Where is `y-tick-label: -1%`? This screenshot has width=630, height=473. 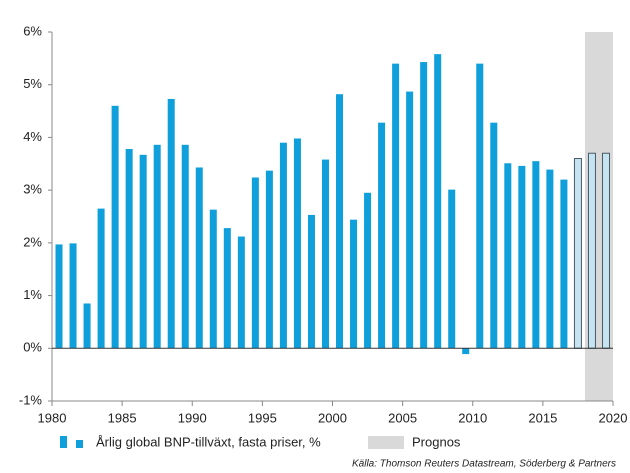
y-tick-label: -1% is located at coordinates (31, 399).